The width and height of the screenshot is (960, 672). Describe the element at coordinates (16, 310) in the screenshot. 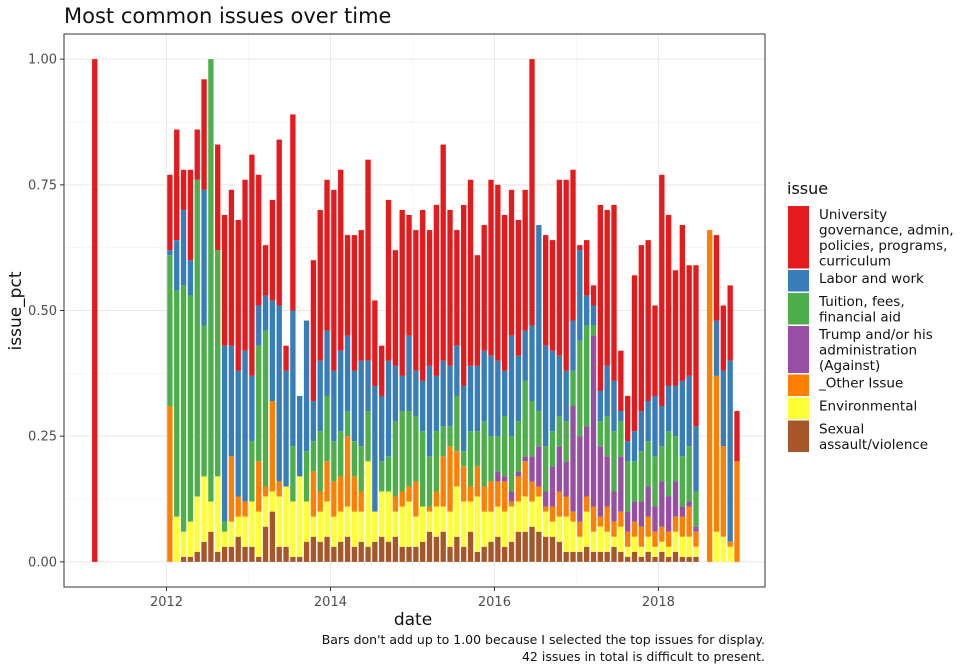

I see `y-axis-title: issue_pct` at that location.